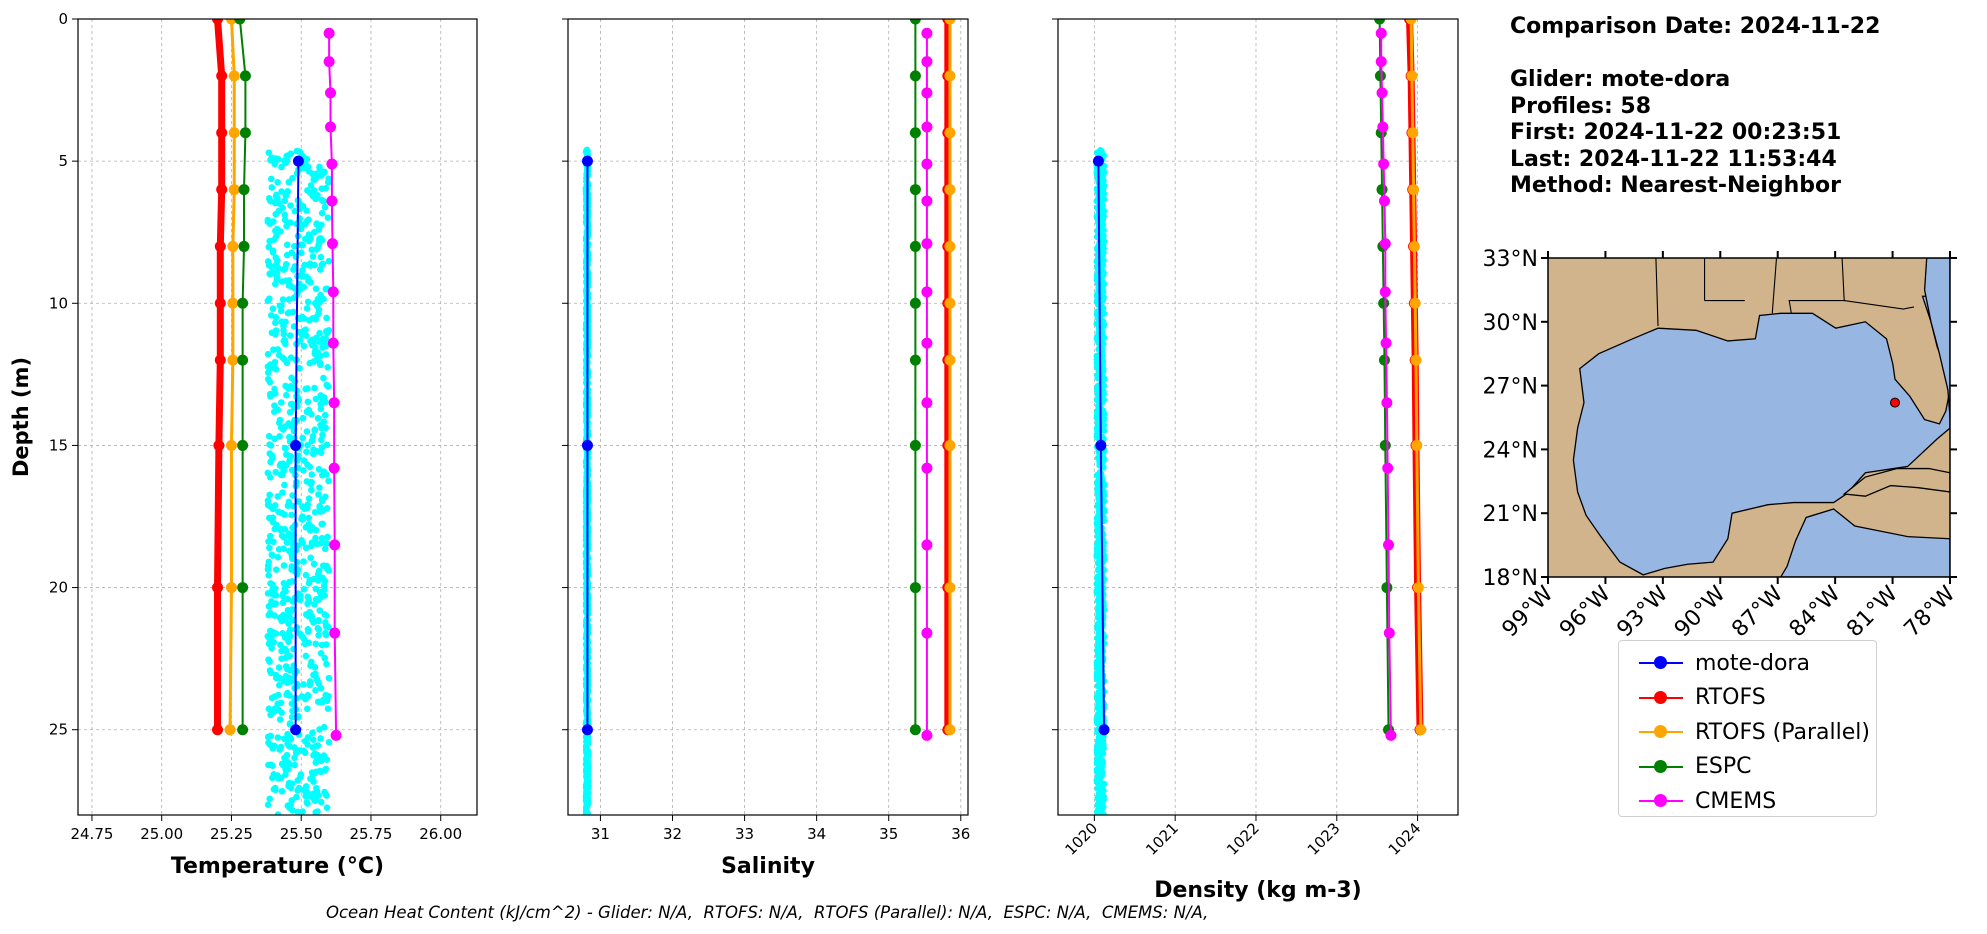  What do you see at coordinates (1259, 417) in the screenshot?
I see `plot-area` at bounding box center [1259, 417].